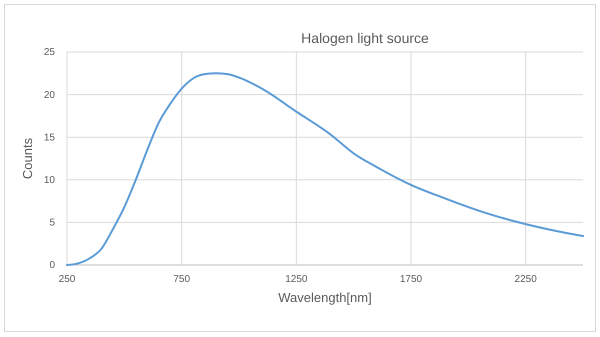 The image size is (600, 337). I want to click on y-axis-title: Counts, so click(27, 158).